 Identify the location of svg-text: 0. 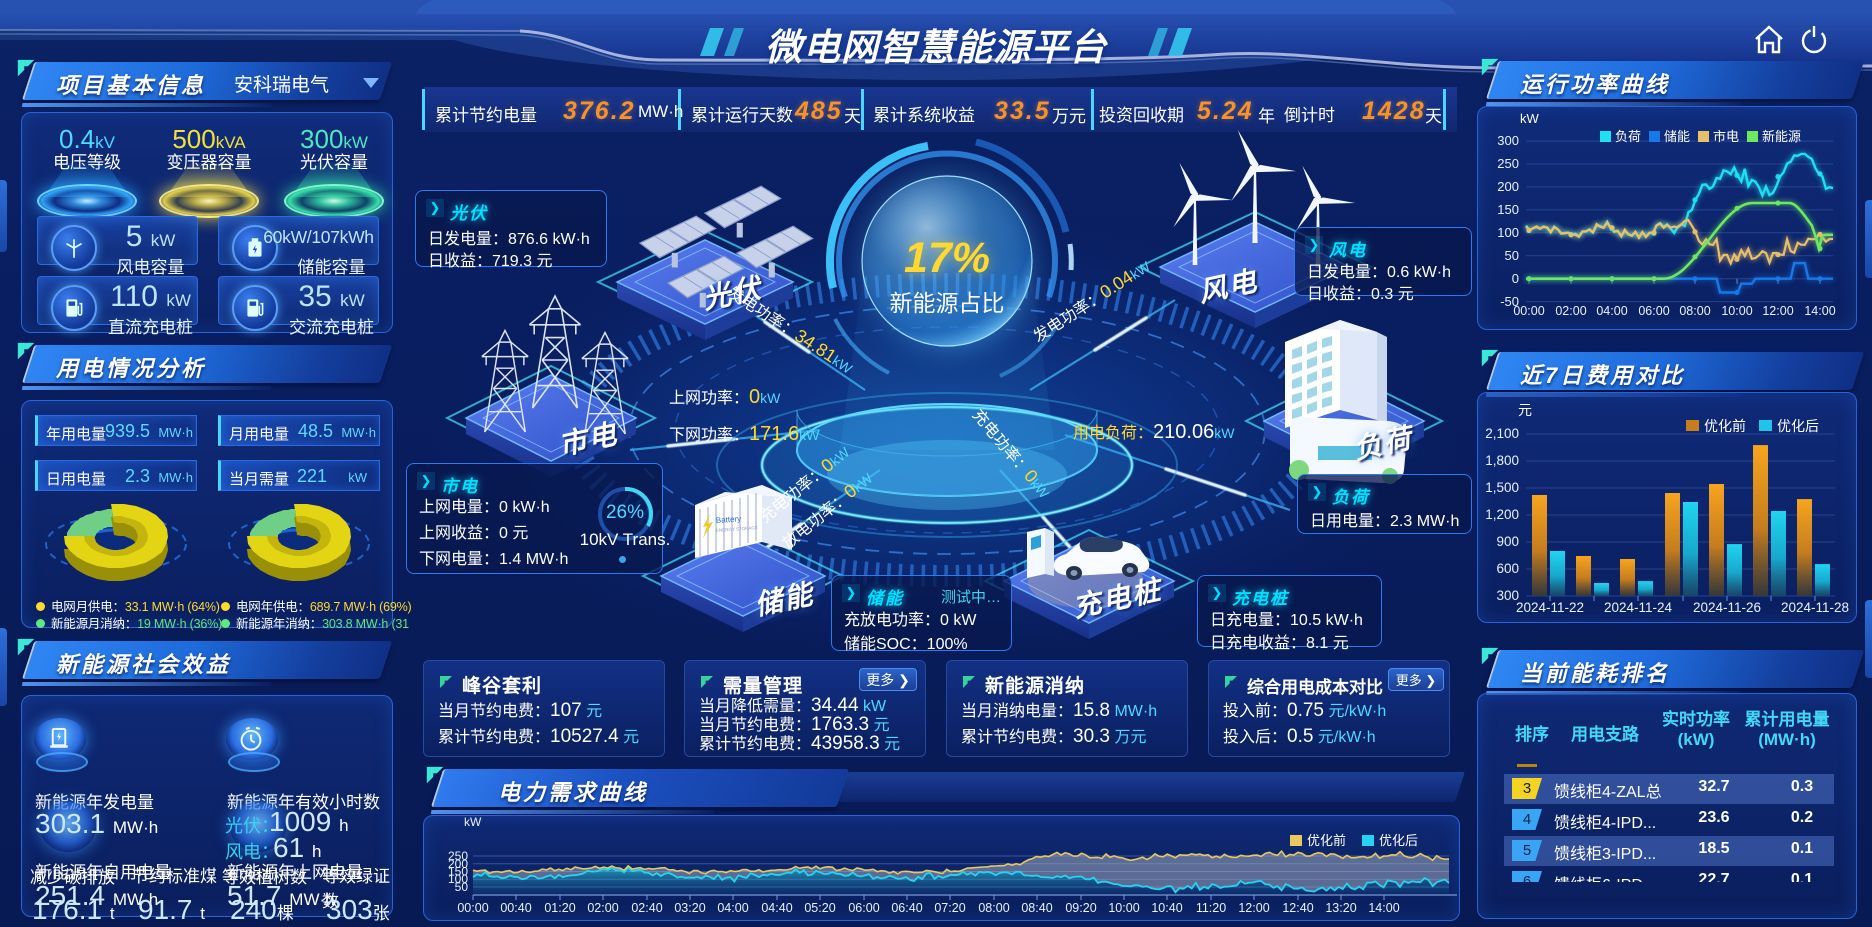
(1515, 278).